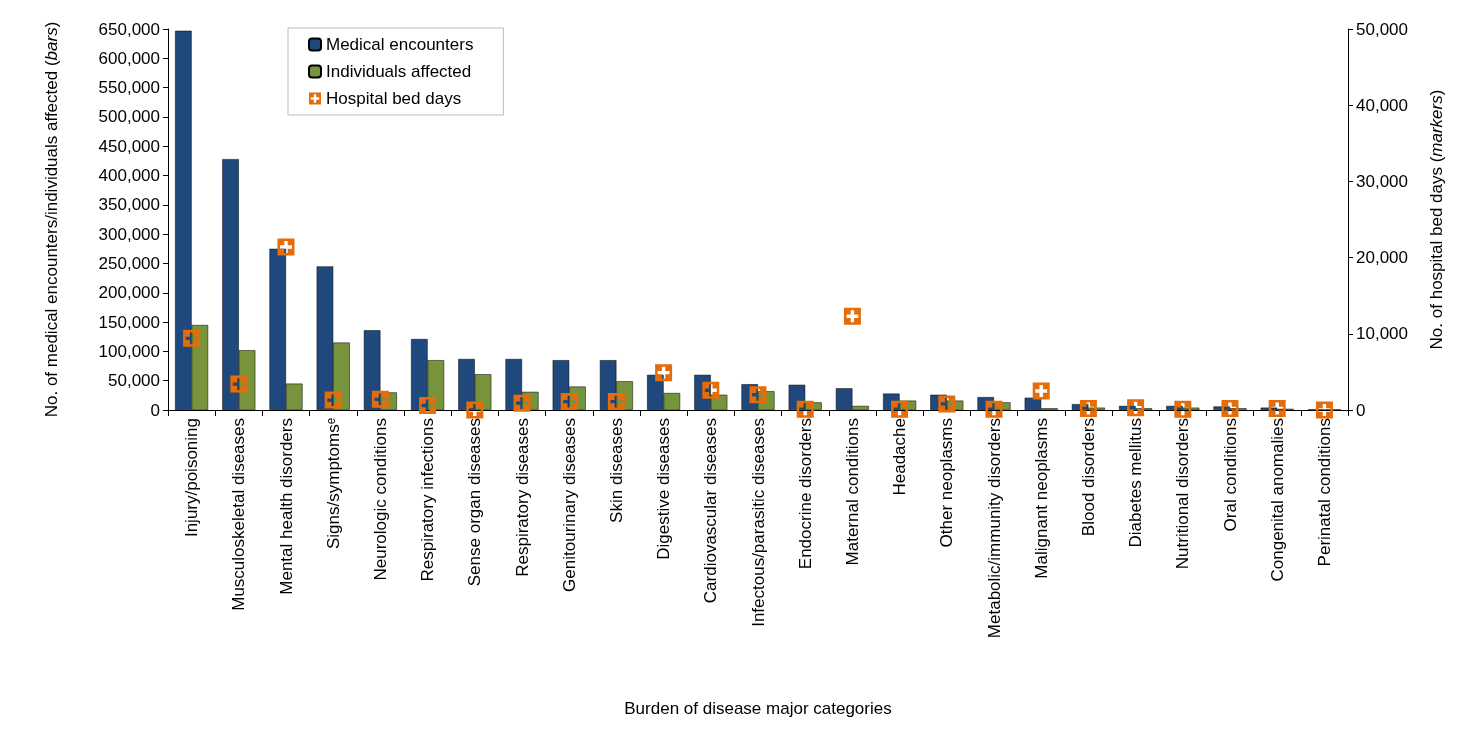 This screenshot has width=1461, height=738. What do you see at coordinates (286, 506) in the screenshot?
I see `x-tick-label: Mental health disorders` at bounding box center [286, 506].